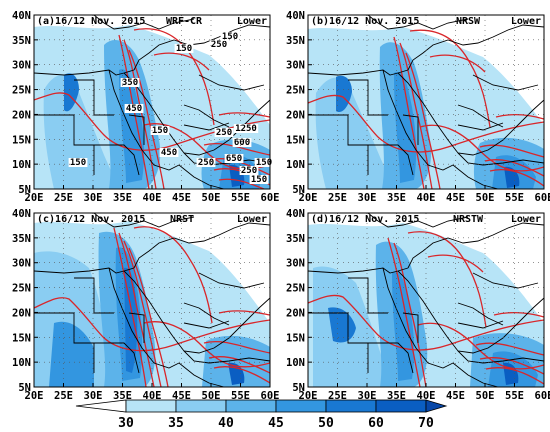 The width and height of the screenshot is (550, 432). Describe the element at coordinates (184, 21) in the screenshot. I see `panel-title-center: WRF-CR` at that location.